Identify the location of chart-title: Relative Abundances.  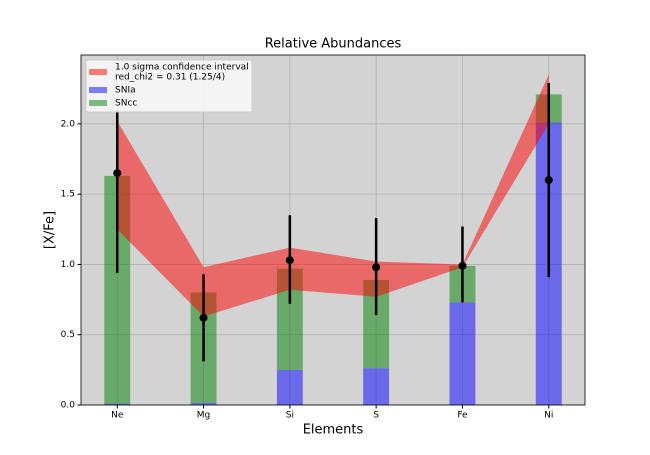
(333, 44).